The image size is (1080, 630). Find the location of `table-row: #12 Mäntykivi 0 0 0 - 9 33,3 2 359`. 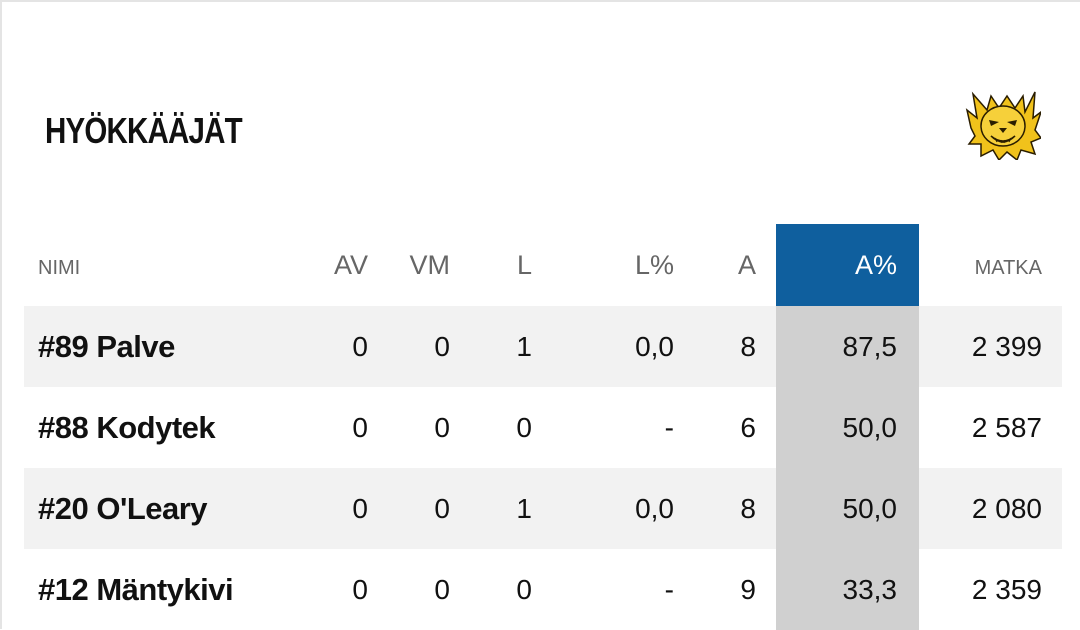

table-row: #12 Mäntykivi 0 0 0 - 9 33,3 2 359 is located at coordinates (543, 589).